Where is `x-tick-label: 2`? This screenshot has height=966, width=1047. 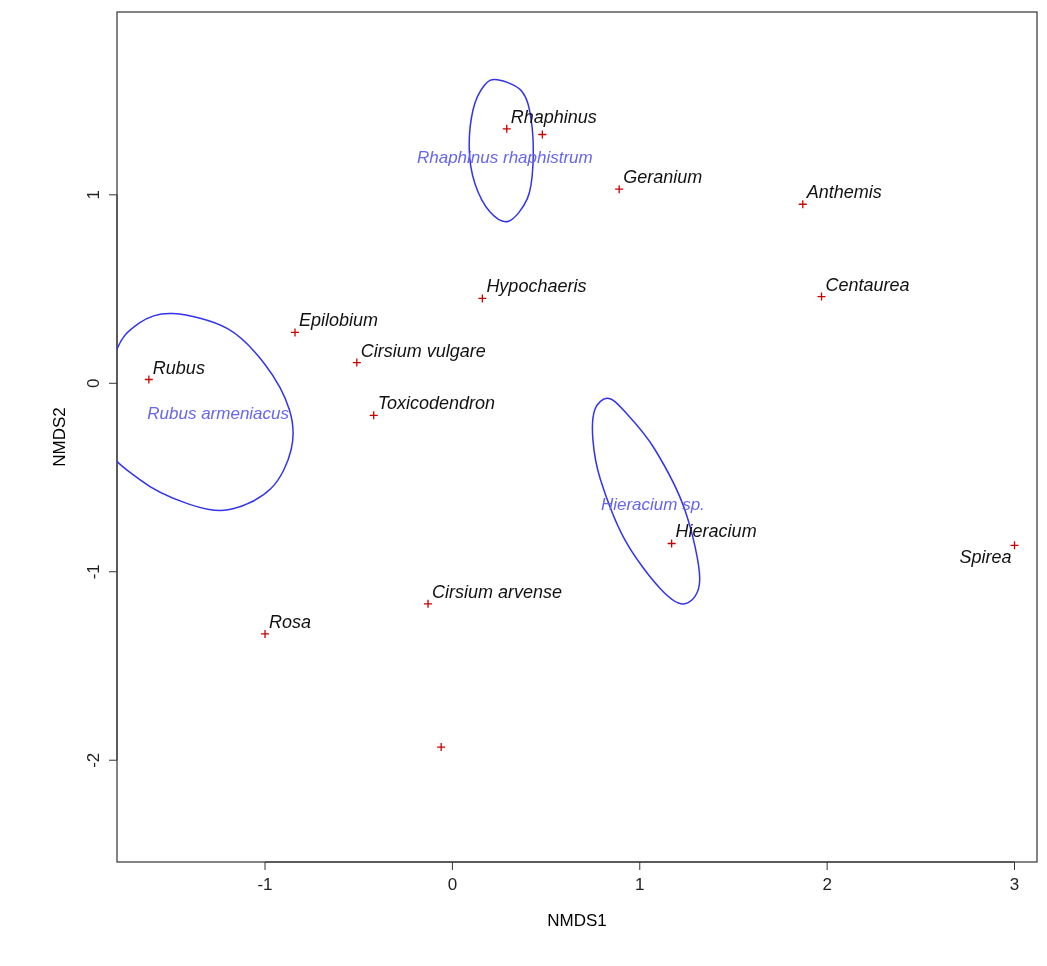 x-tick-label: 2 is located at coordinates (827, 884).